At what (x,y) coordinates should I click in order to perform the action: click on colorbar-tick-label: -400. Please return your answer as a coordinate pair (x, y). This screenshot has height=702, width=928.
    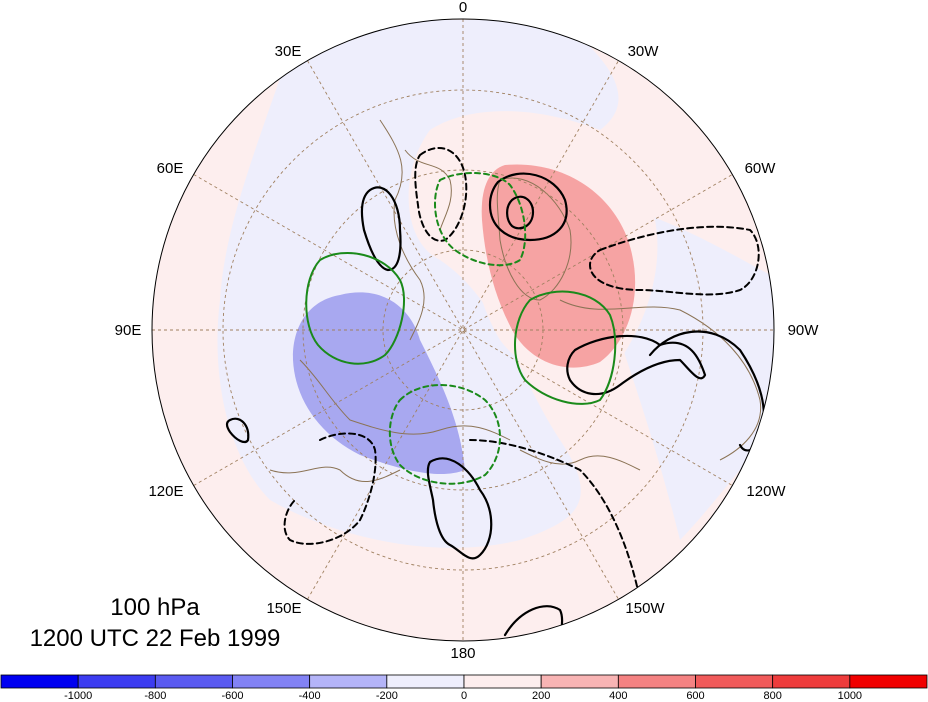
    Looking at the image, I should click on (310, 696).